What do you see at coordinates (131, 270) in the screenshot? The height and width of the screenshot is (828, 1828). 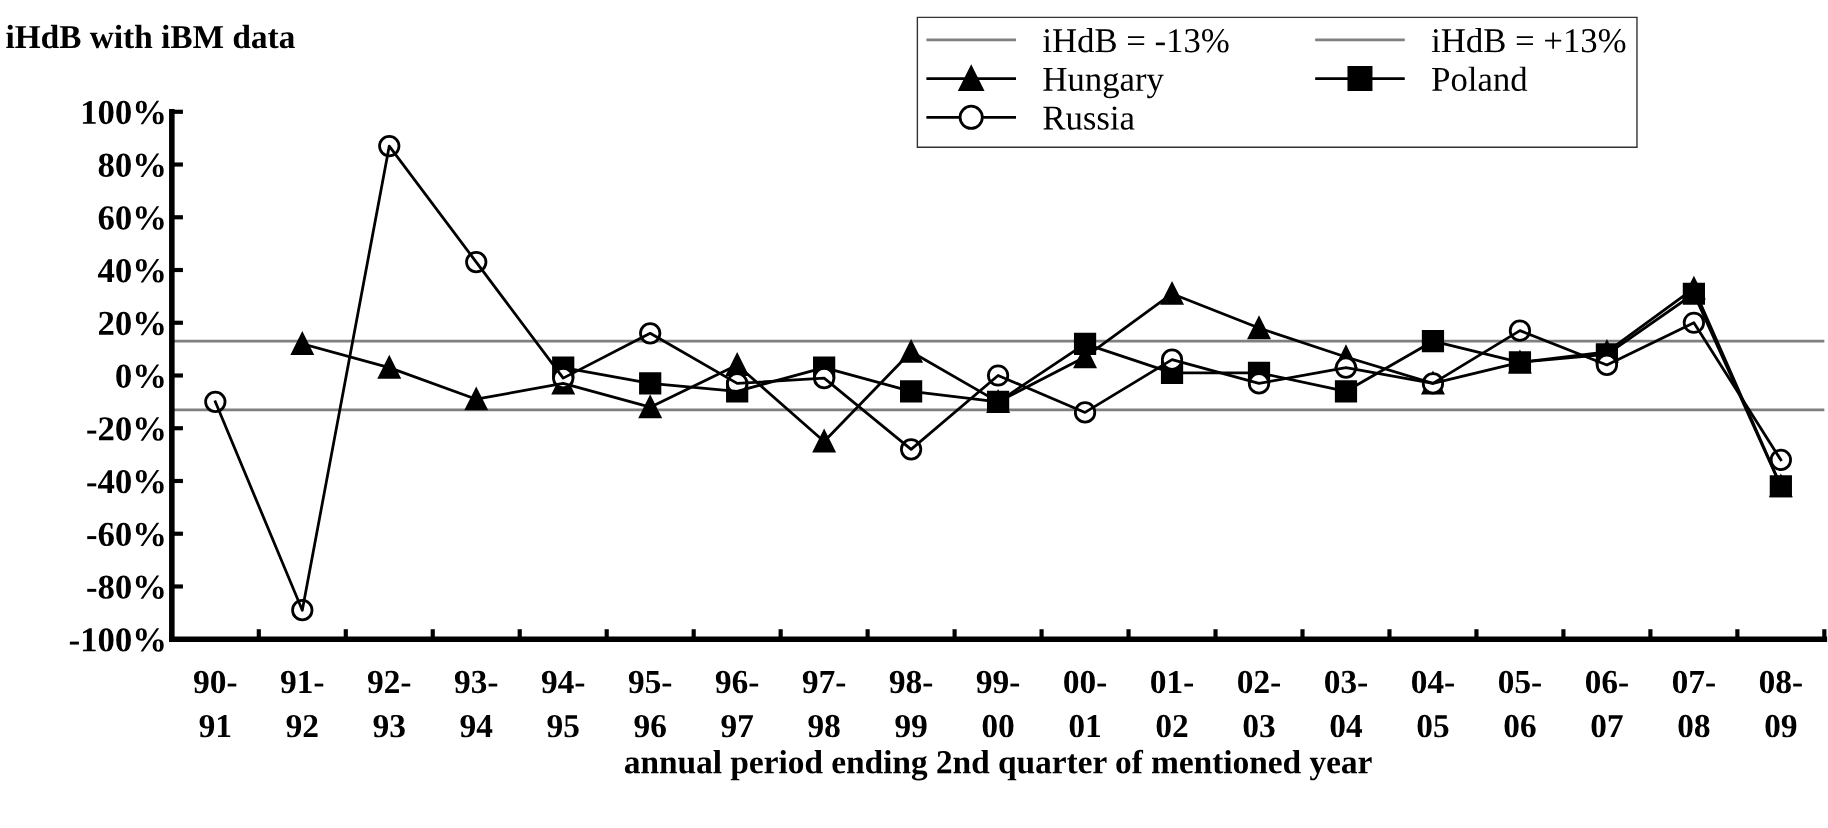 I see `y-tick-label: 40%` at bounding box center [131, 270].